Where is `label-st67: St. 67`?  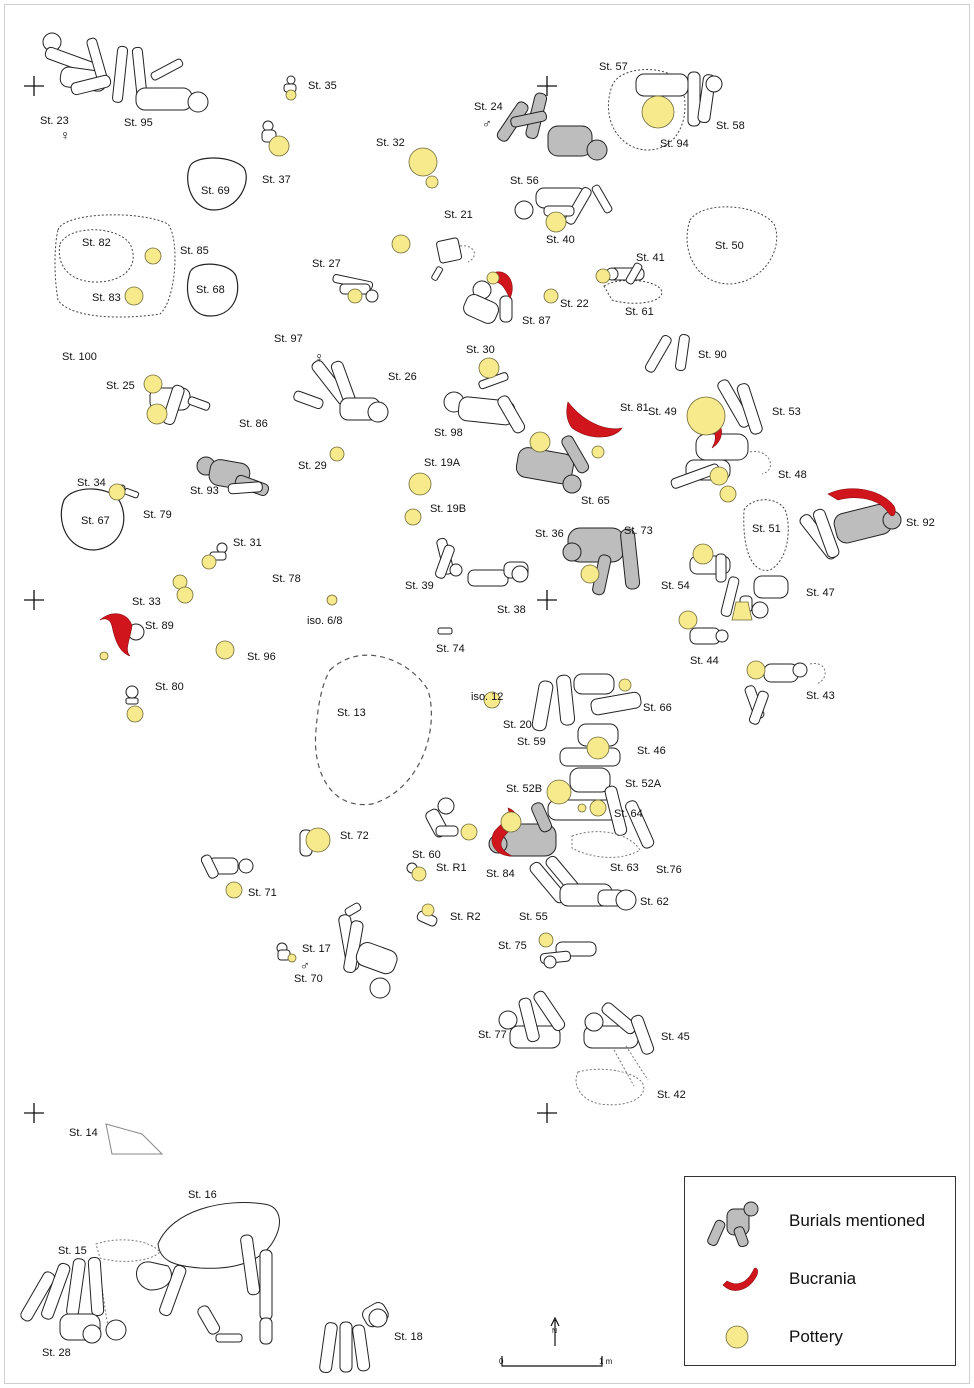
label-st67: St. 67 is located at coordinates (95, 521).